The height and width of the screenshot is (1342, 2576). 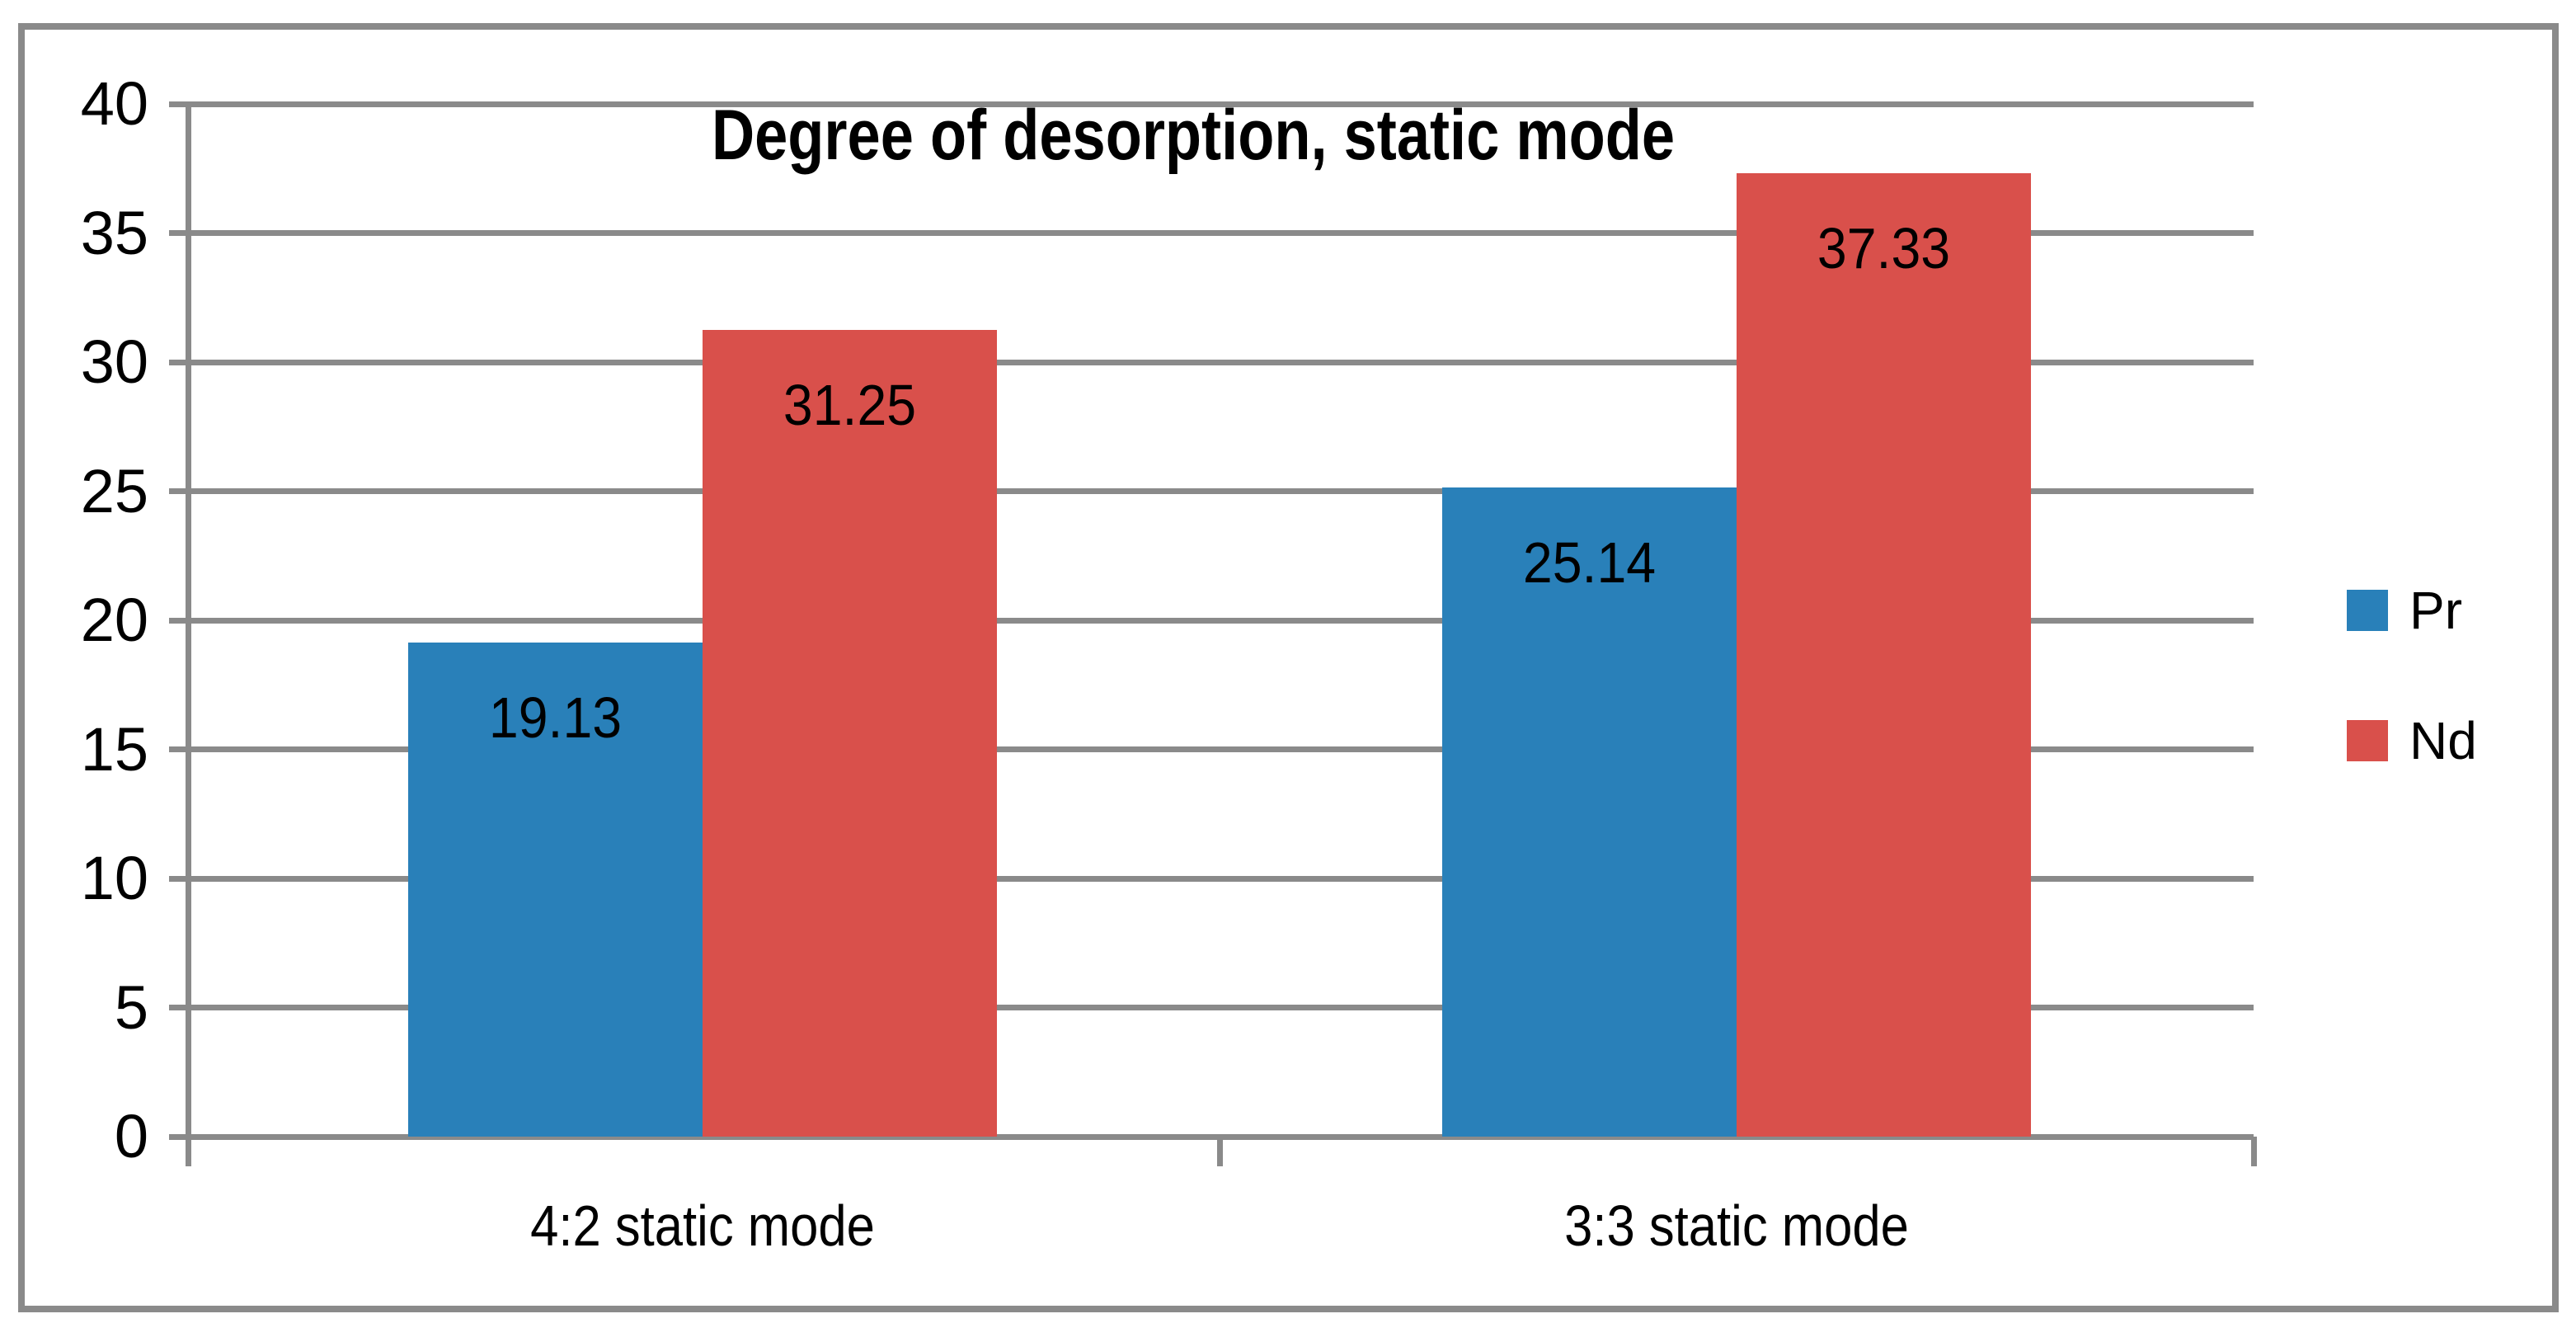 I want to click on y-axis-tick-label: 30, so click(x=114, y=361).